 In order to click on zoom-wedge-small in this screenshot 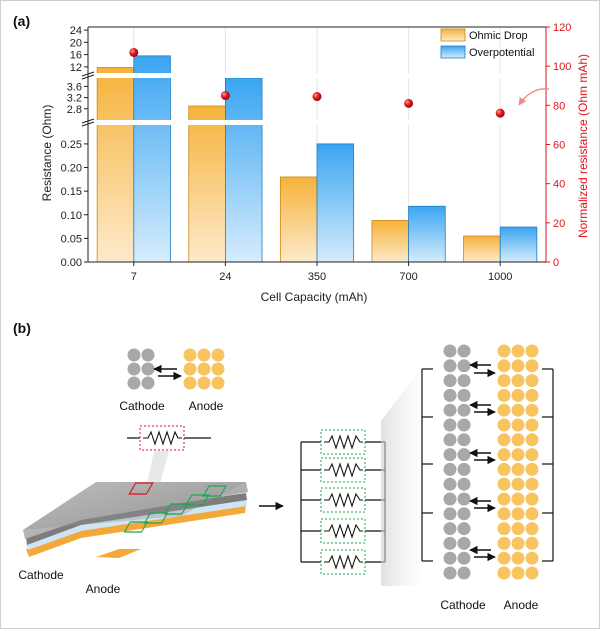, I will do `click(158, 467)`.